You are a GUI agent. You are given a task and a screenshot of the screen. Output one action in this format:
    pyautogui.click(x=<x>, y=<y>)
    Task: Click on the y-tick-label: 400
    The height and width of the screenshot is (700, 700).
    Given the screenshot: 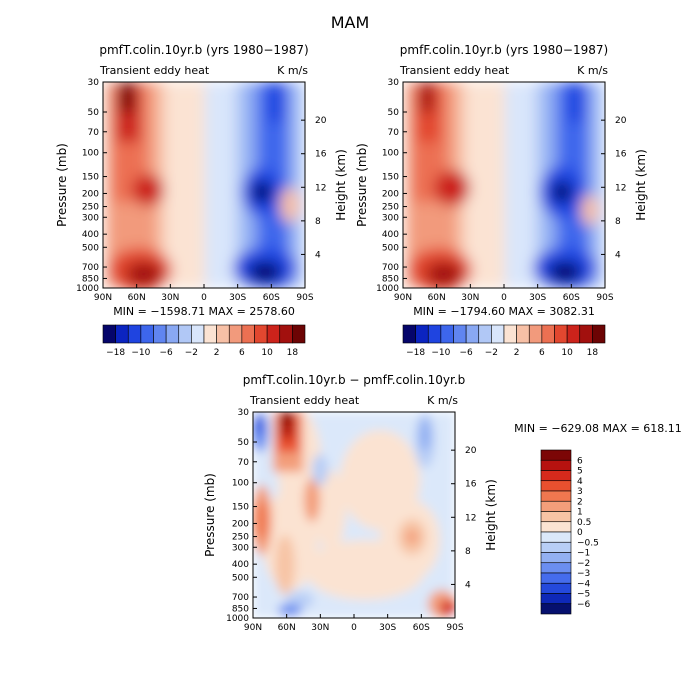 What is the action you would take?
    pyautogui.click(x=90, y=235)
    